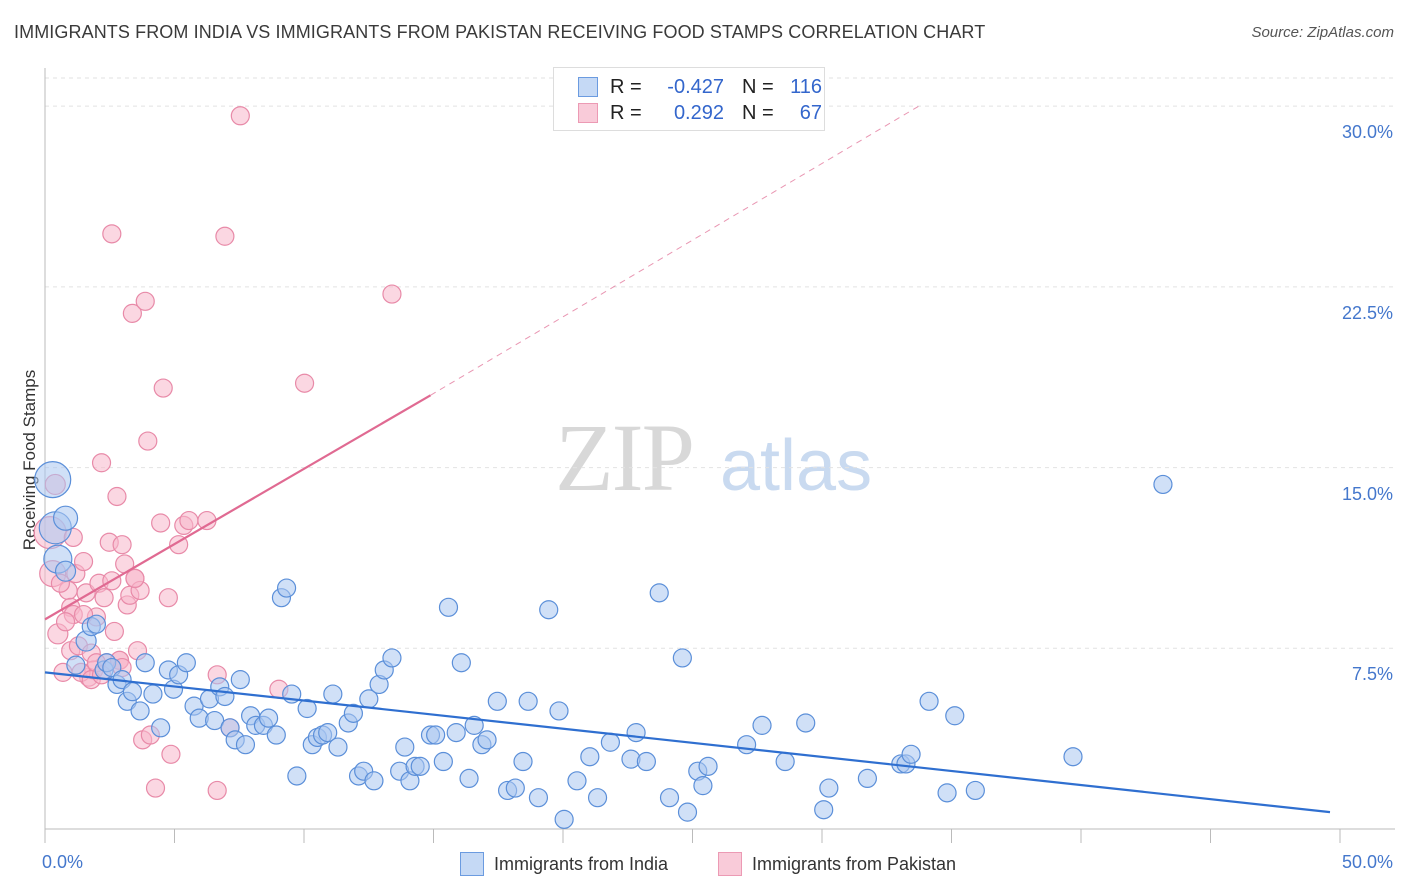  What do you see at coordinates (588, 87) in the screenshot?
I see `india-swatch` at bounding box center [588, 87].